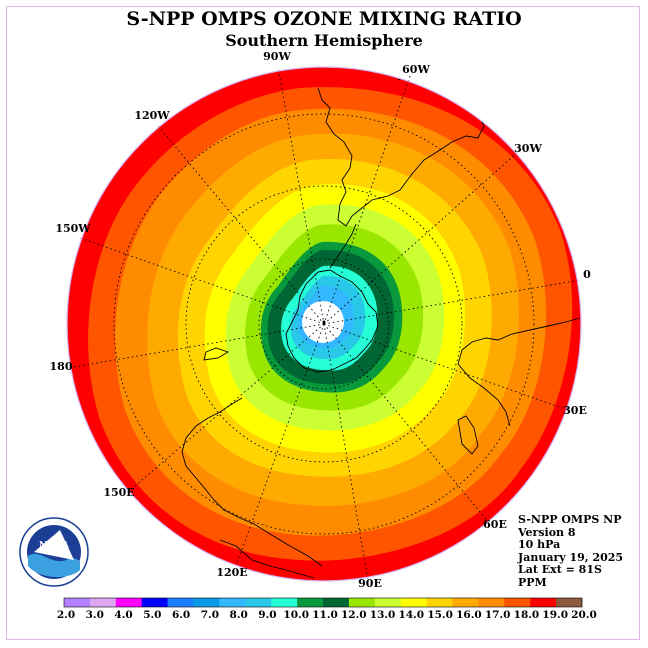 This screenshot has width=648, height=648. I want to click on color-bar-frame, so click(323, 602).